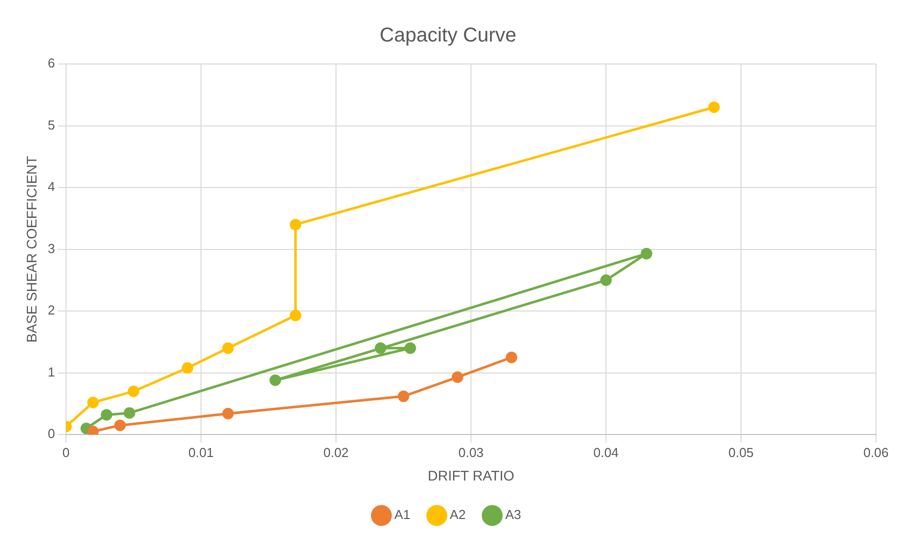 This screenshot has height=542, width=906. Describe the element at coordinates (876, 452) in the screenshot. I see `x-tick-label: 0.06` at that location.